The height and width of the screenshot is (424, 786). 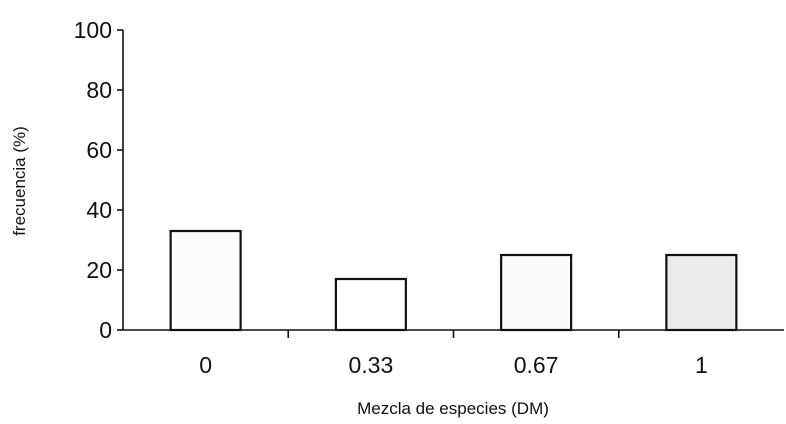 What do you see at coordinates (453, 408) in the screenshot?
I see `x-axis-title: Mezcla de especies (DM)` at bounding box center [453, 408].